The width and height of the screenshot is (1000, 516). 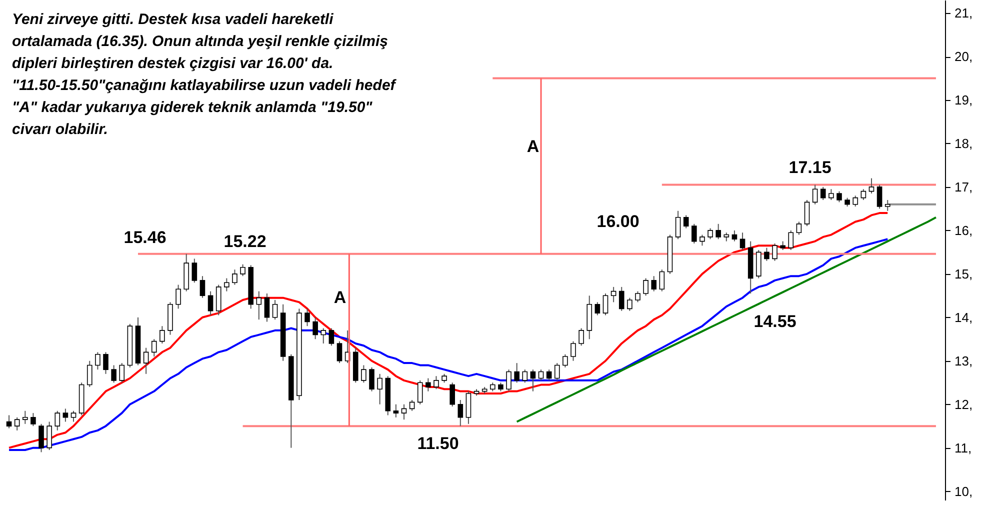 I want to click on annotation: 17.15, so click(x=810, y=167).